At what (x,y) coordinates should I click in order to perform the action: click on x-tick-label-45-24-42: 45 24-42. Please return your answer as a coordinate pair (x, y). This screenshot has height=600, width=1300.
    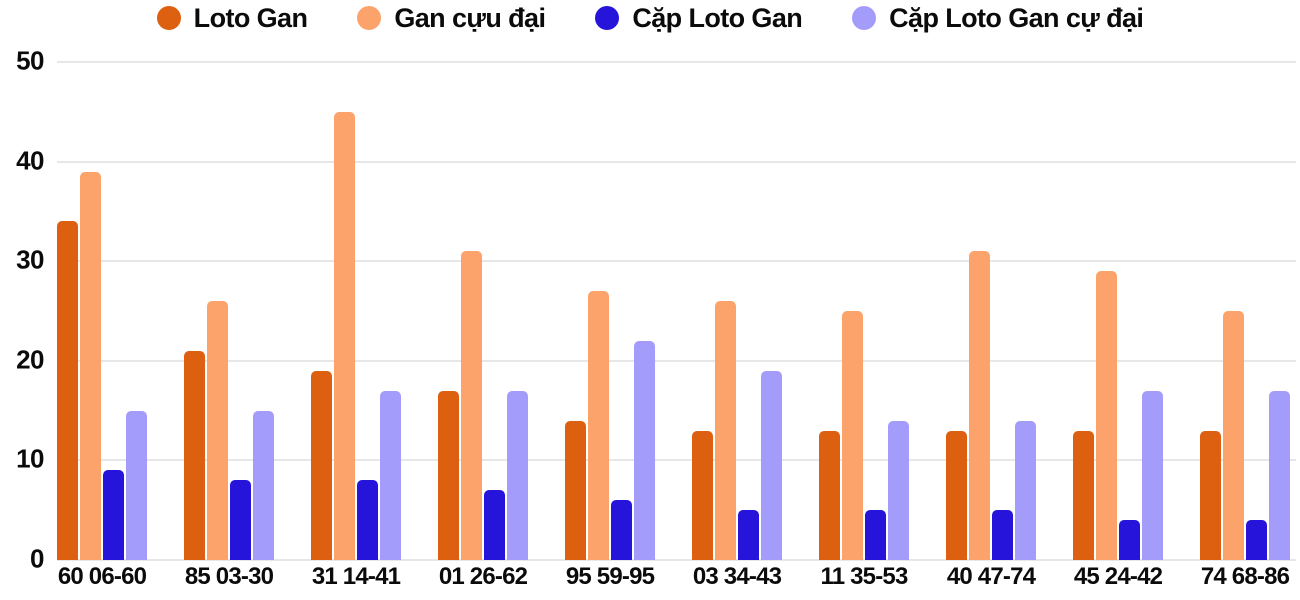
    Looking at the image, I should click on (1118, 576).